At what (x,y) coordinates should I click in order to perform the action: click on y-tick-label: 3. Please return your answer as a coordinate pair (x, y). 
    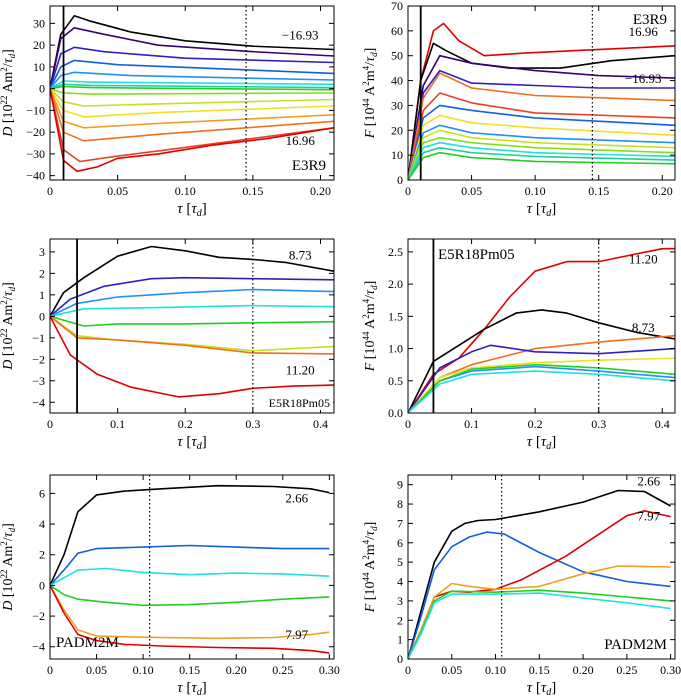
    Looking at the image, I should click on (42, 252).